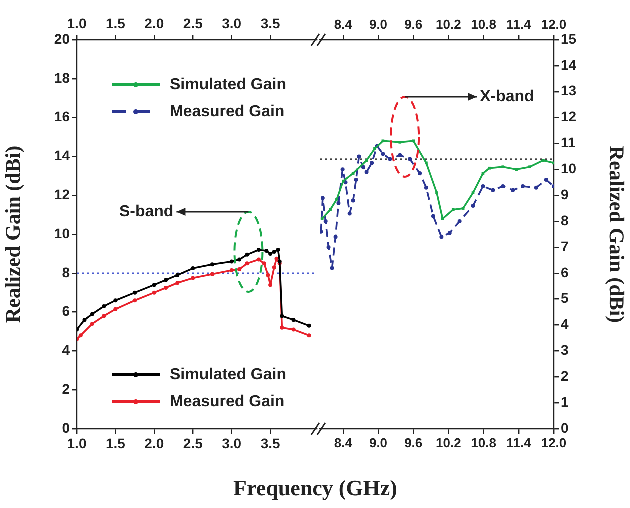 This screenshot has height=508, width=630. Describe the element at coordinates (13, 235) in the screenshot. I see `y-axis-title: Realized Gain (dBi)` at that location.